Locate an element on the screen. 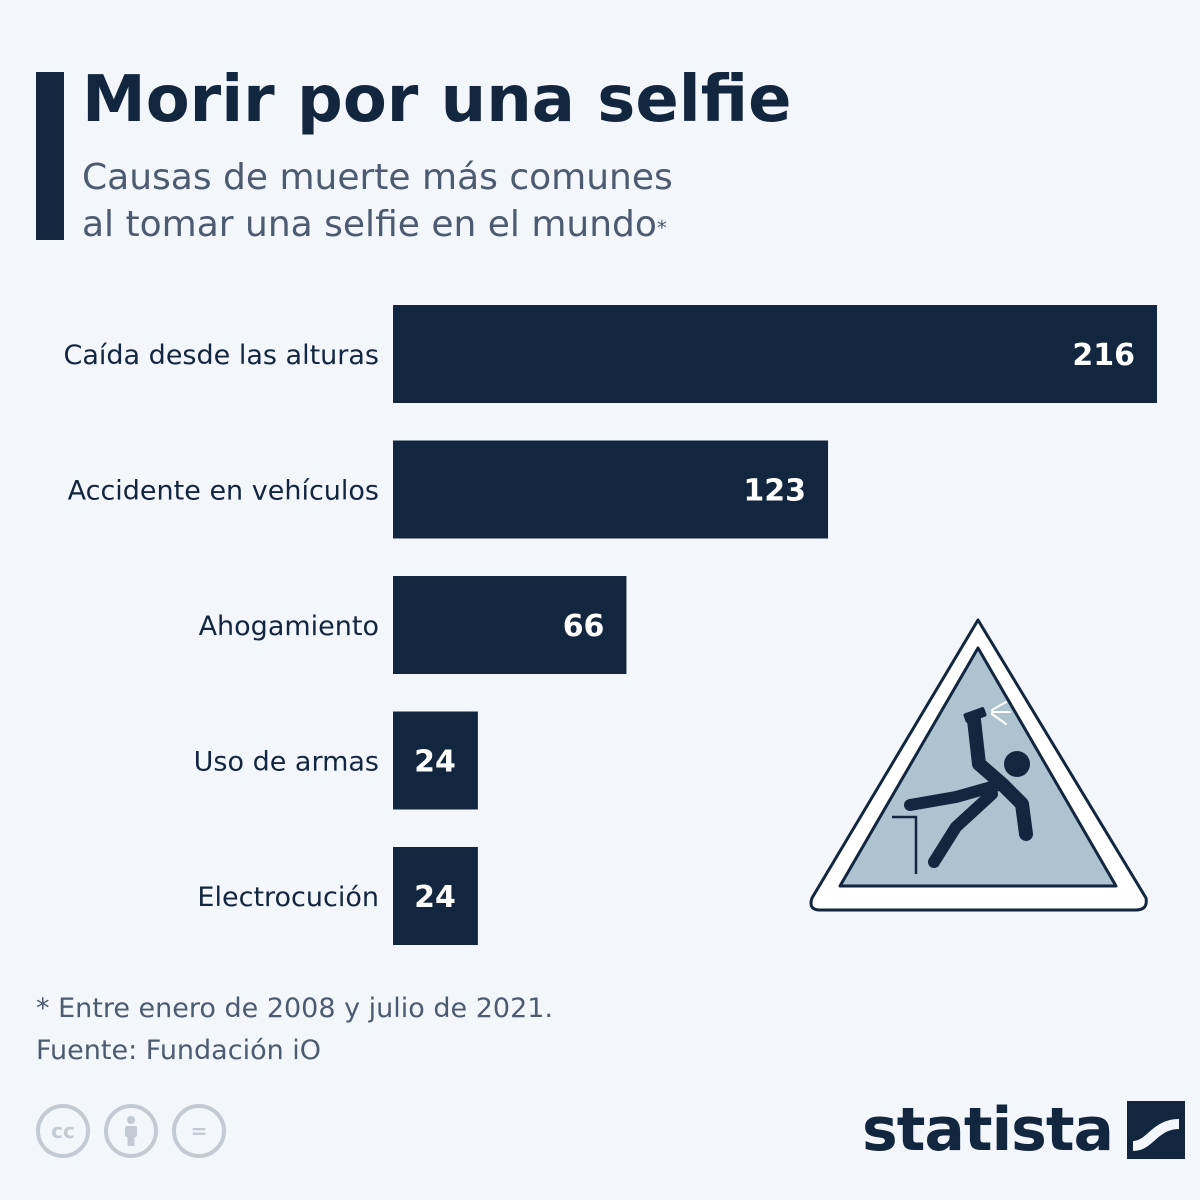 This screenshot has height=1200, width=1200. footnote-note: * Entre enero de 2008 y julio de 2021. is located at coordinates (295, 1008).